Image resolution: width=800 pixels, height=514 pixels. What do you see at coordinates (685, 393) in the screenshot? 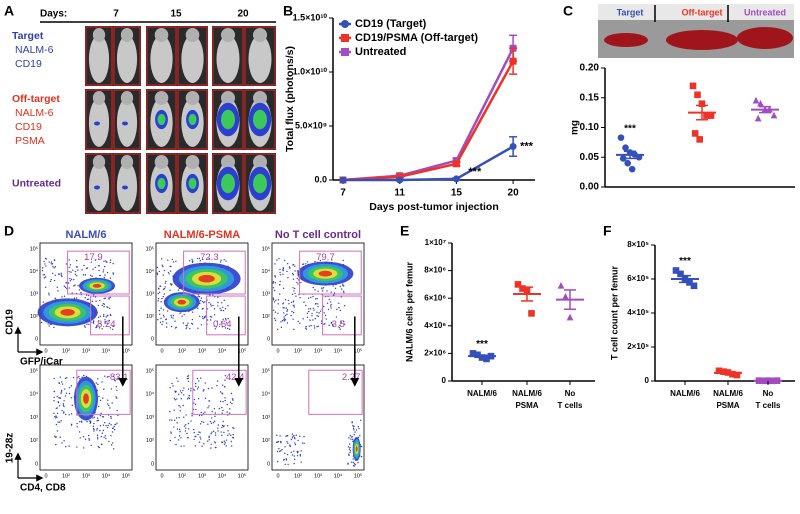
I see `group-label: NALM/6` at bounding box center [685, 393].